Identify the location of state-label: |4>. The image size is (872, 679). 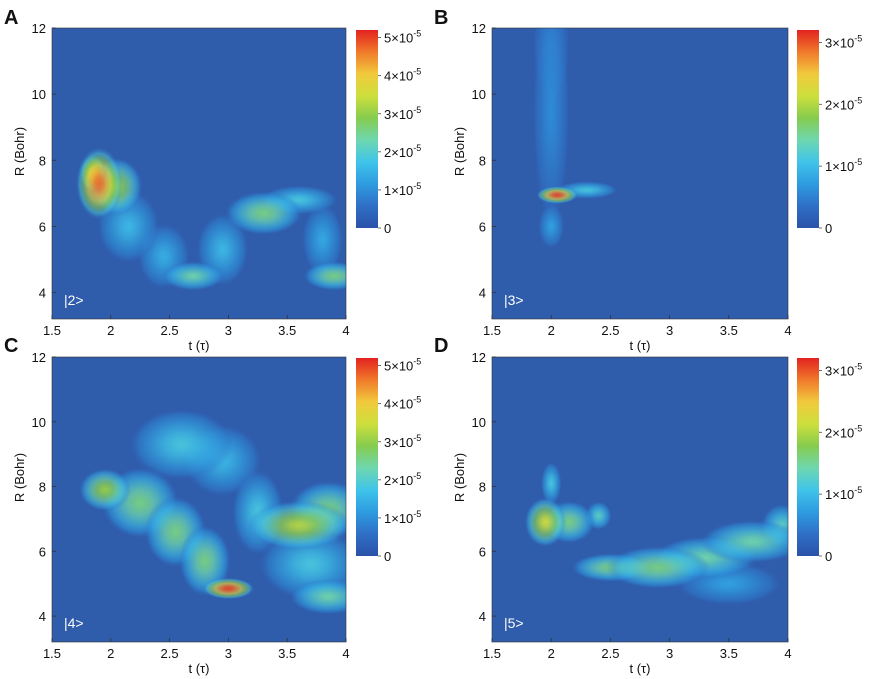
(74, 623).